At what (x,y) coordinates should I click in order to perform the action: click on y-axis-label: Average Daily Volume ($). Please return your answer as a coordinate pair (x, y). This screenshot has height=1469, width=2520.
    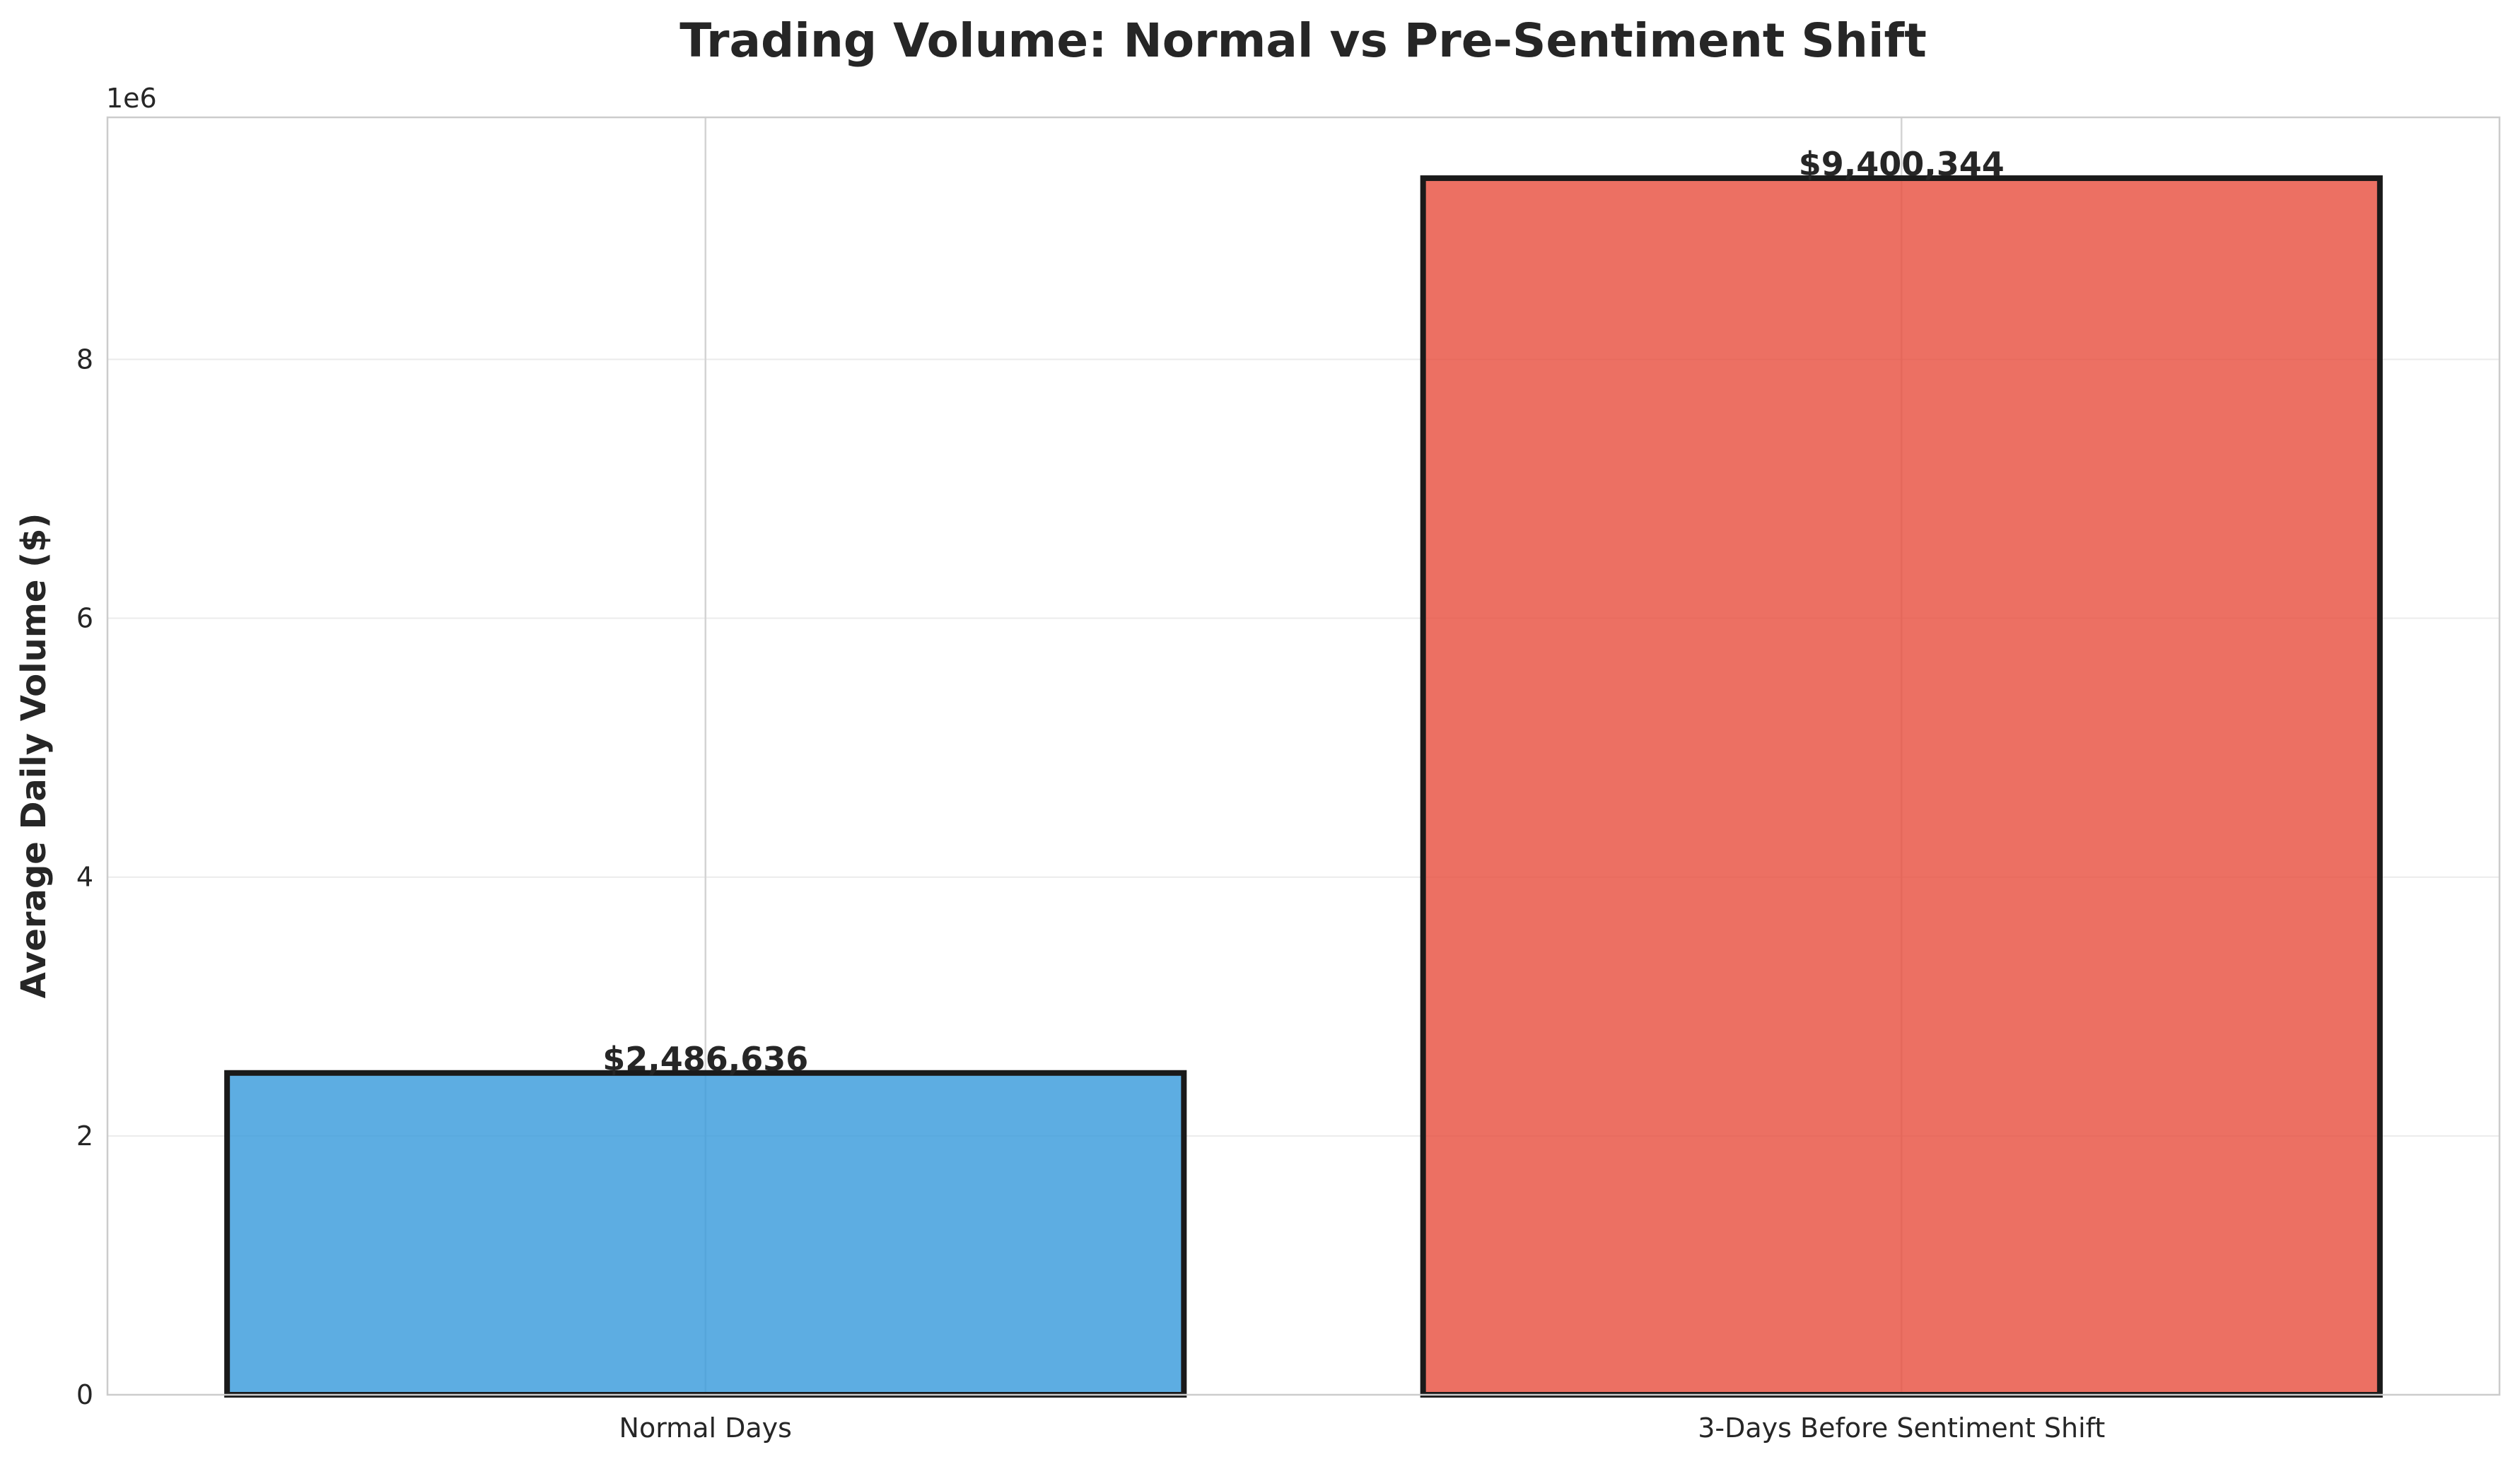
    Looking at the image, I should click on (34, 756).